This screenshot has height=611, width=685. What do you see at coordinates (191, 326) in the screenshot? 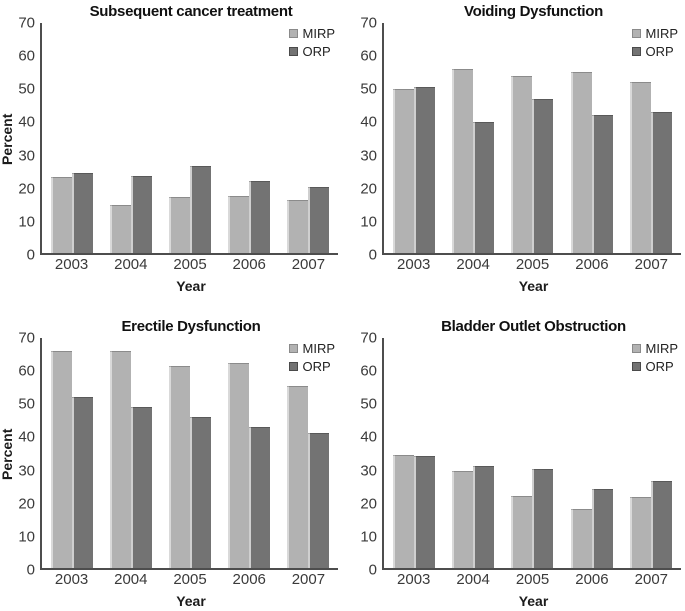
I see `chart-title: Erectile Dysfunction` at bounding box center [191, 326].